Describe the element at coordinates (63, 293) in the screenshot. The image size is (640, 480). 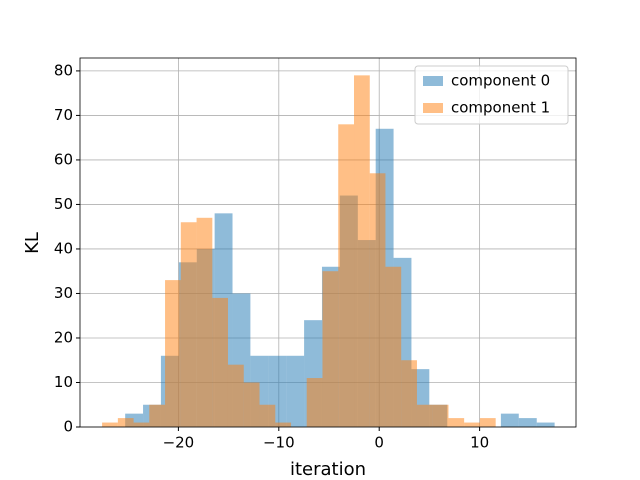
I see `y-tick-label: 30` at that location.